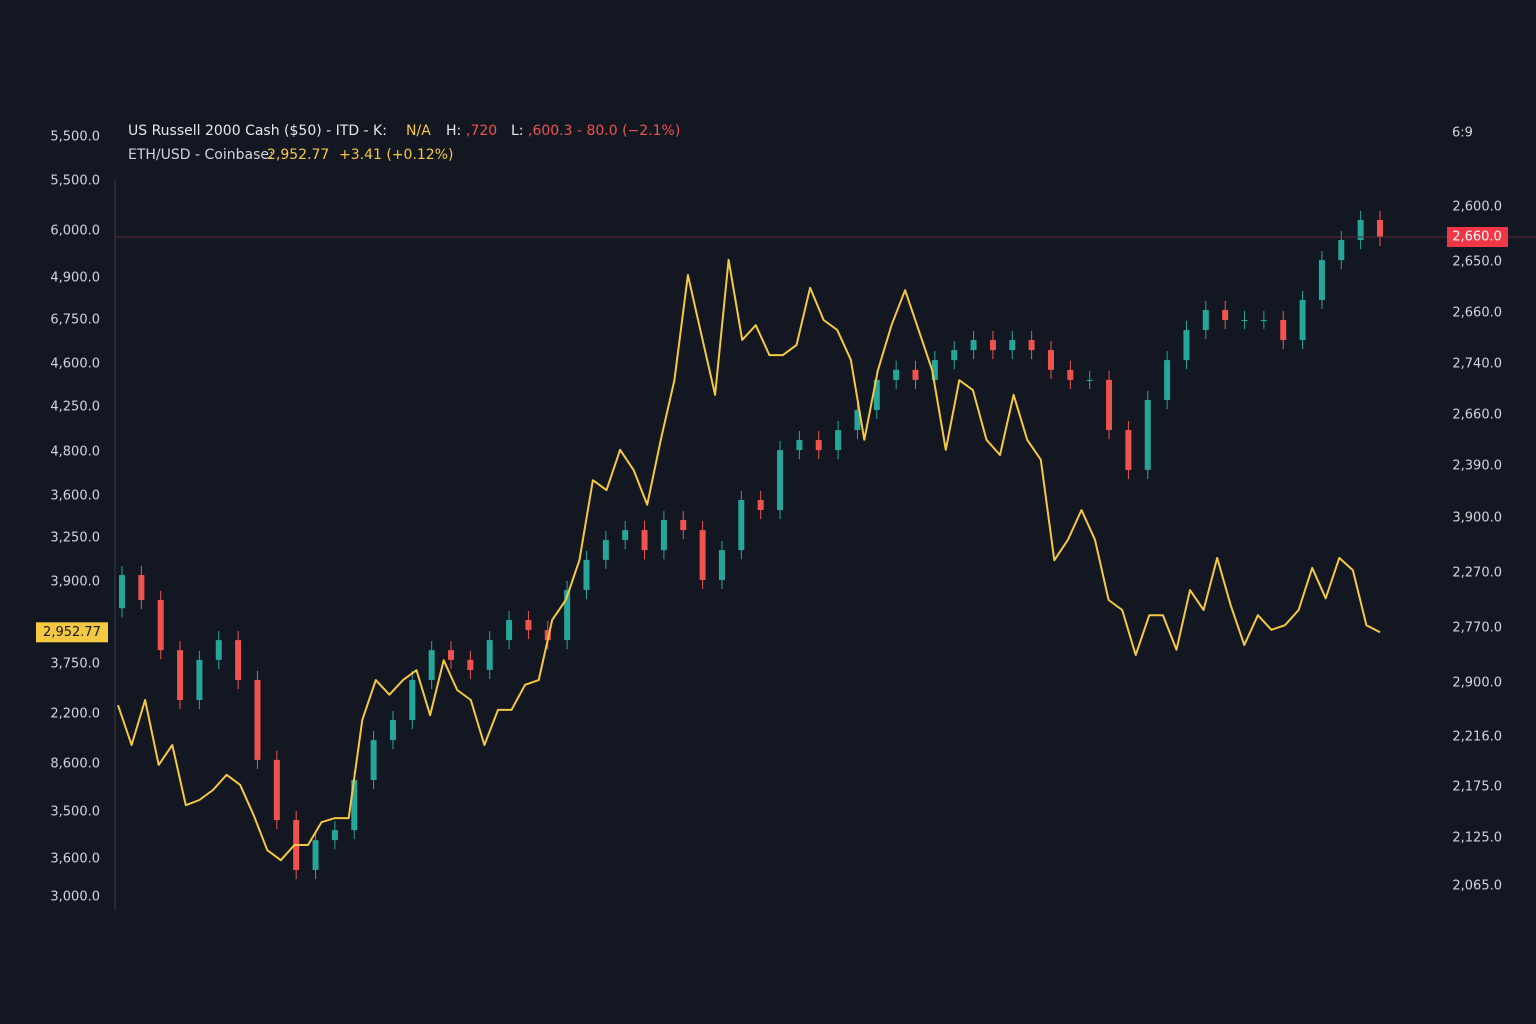 The height and width of the screenshot is (1024, 1536). Describe the element at coordinates (75, 664) in the screenshot. I see `left-axis-label: 3,750.0` at that location.